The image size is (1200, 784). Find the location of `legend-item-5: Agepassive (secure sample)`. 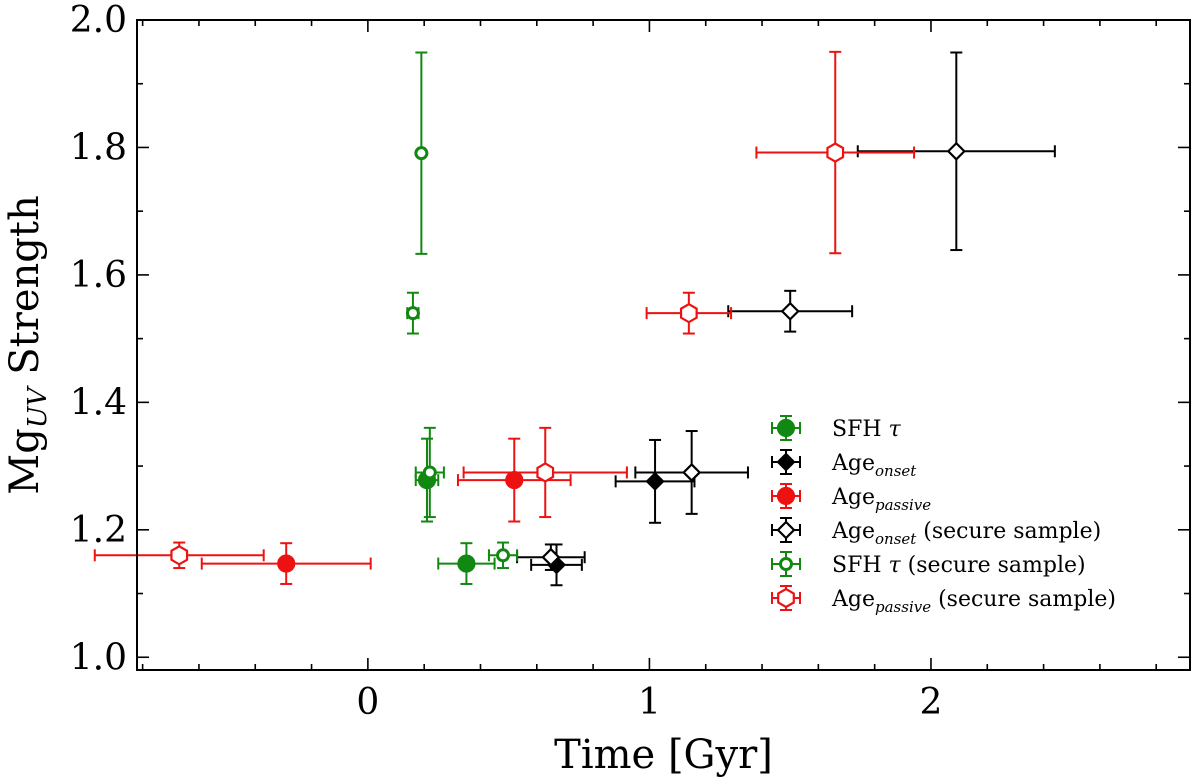

legend-item-5: Agepassive (secure sample) is located at coordinates (943, 600).